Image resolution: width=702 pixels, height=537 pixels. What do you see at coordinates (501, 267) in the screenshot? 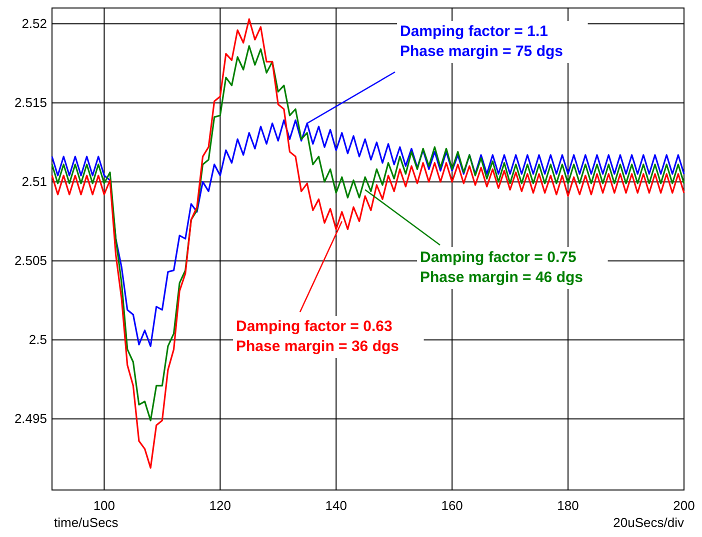
I see `annotation: Damping factor = 0.75 Phase margin = 46 dgs` at bounding box center [501, 267].